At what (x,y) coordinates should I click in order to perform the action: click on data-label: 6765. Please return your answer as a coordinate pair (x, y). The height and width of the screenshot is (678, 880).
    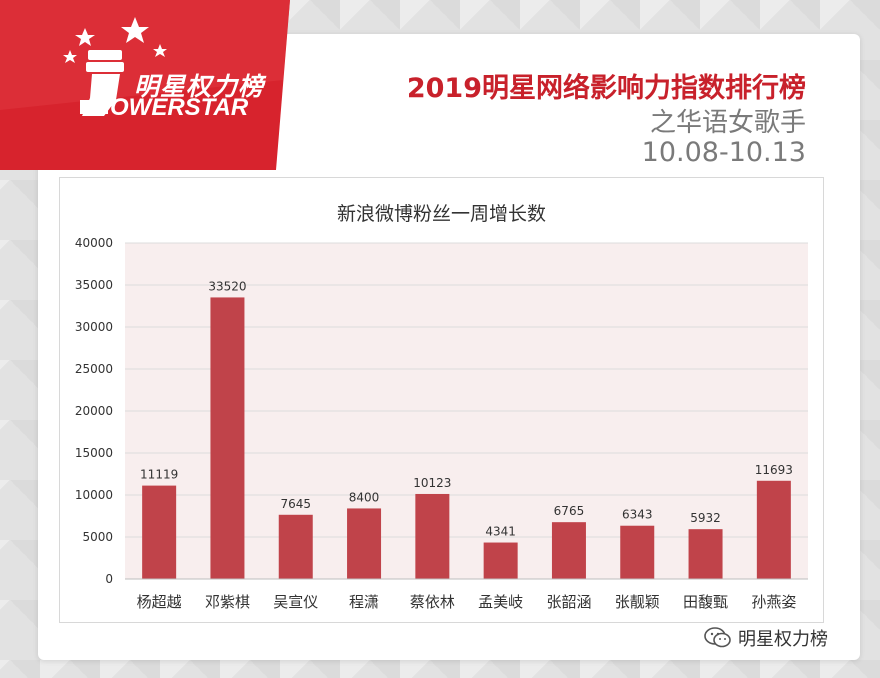
    Looking at the image, I should click on (569, 511).